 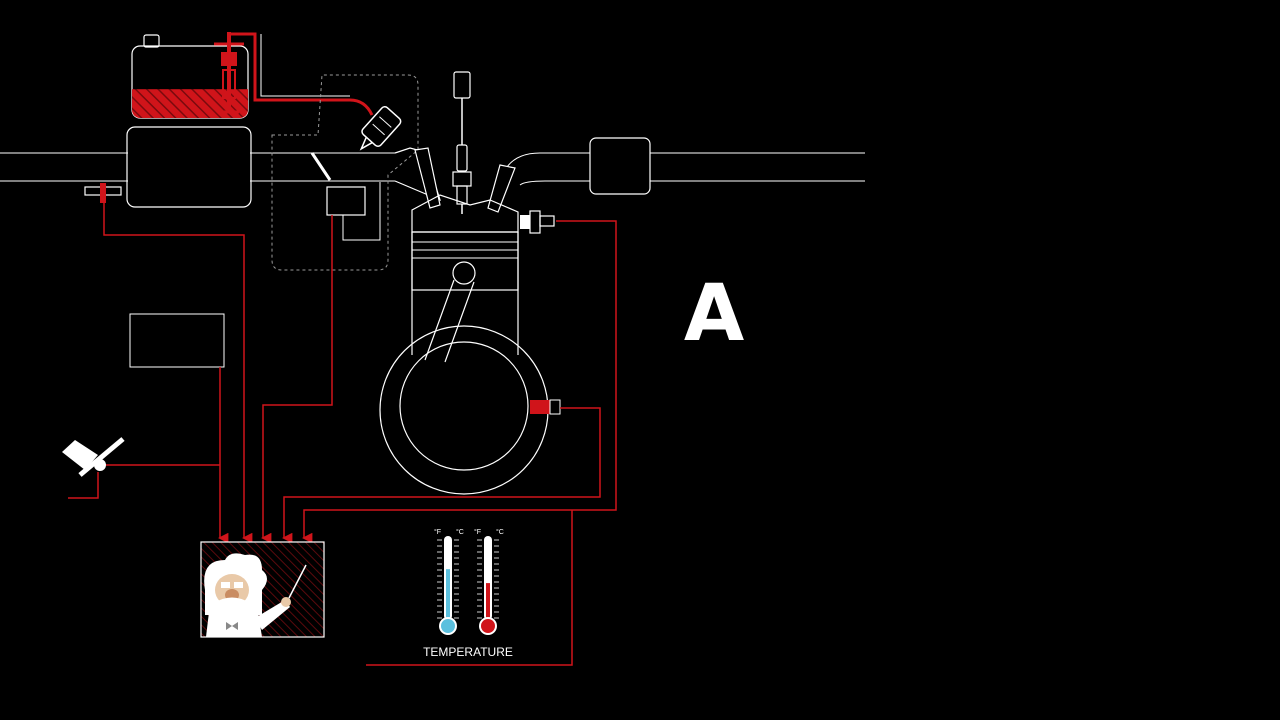 I want to click on unit-c-left: °C, so click(x=460, y=532).